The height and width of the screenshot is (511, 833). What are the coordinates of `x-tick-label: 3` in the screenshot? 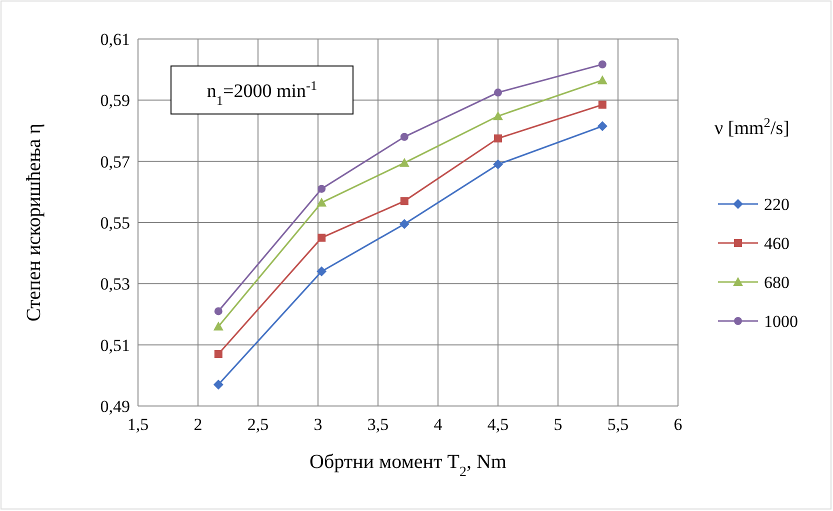 It's located at (318, 424).